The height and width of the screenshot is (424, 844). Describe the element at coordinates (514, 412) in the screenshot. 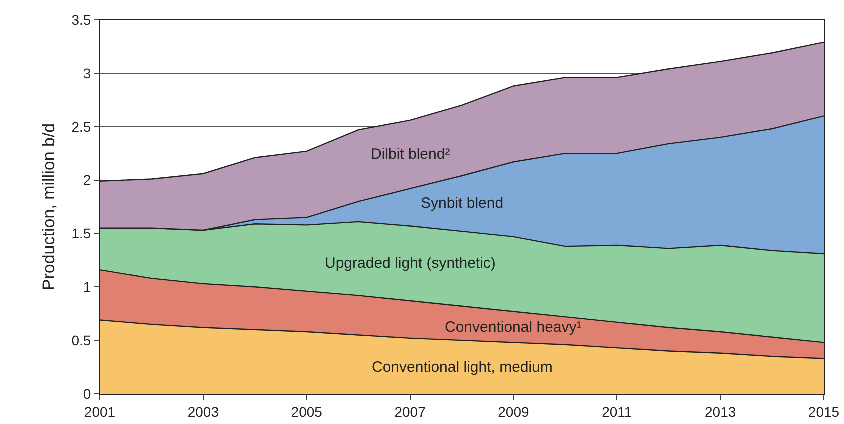

I see `x-tick-label: 2009` at that location.